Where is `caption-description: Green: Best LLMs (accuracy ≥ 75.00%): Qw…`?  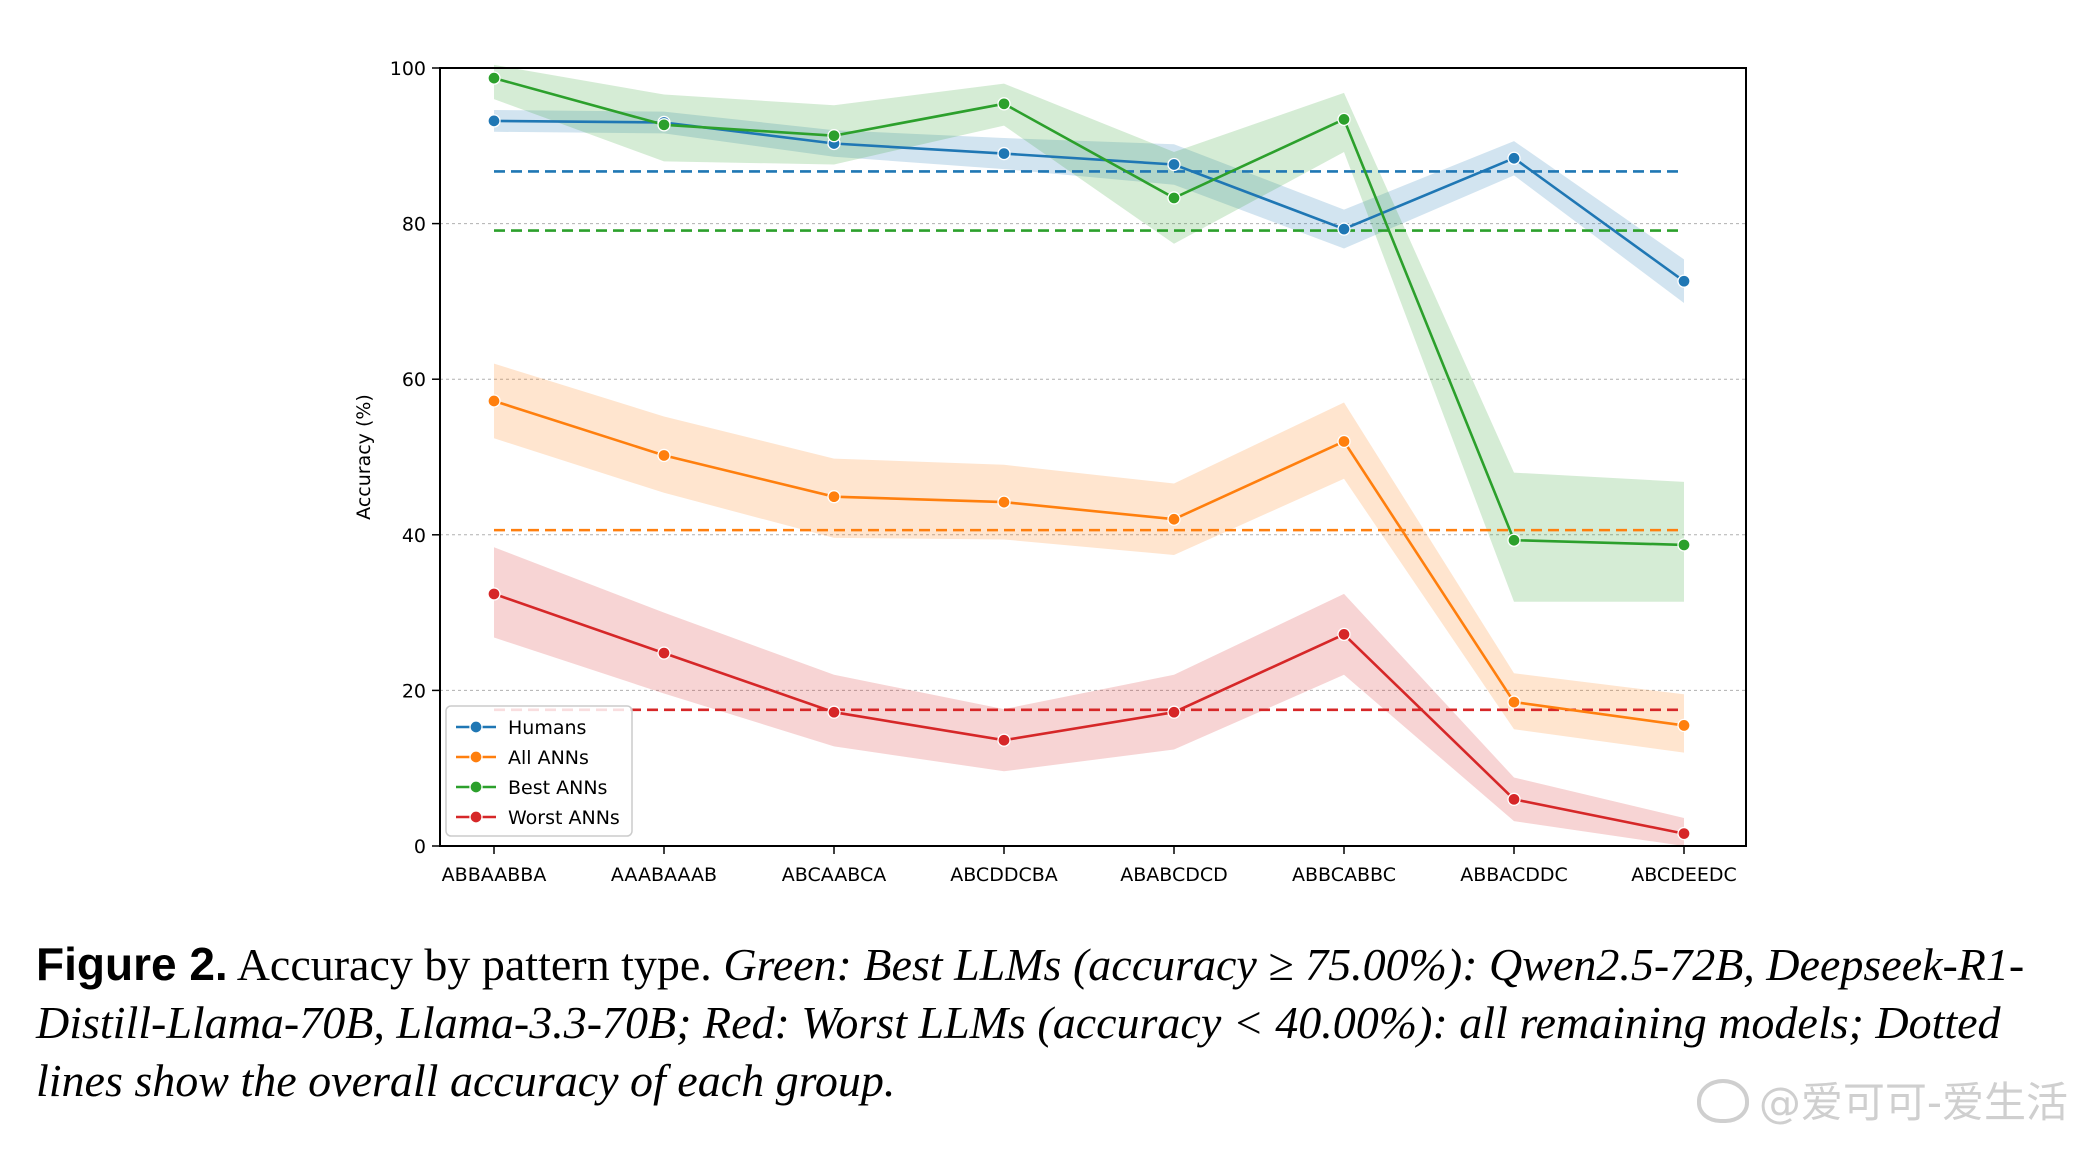
caption-description: Green: Best LLMs (accuracy ≥ 75.00%): Qw… is located at coordinates (1030, 1022).